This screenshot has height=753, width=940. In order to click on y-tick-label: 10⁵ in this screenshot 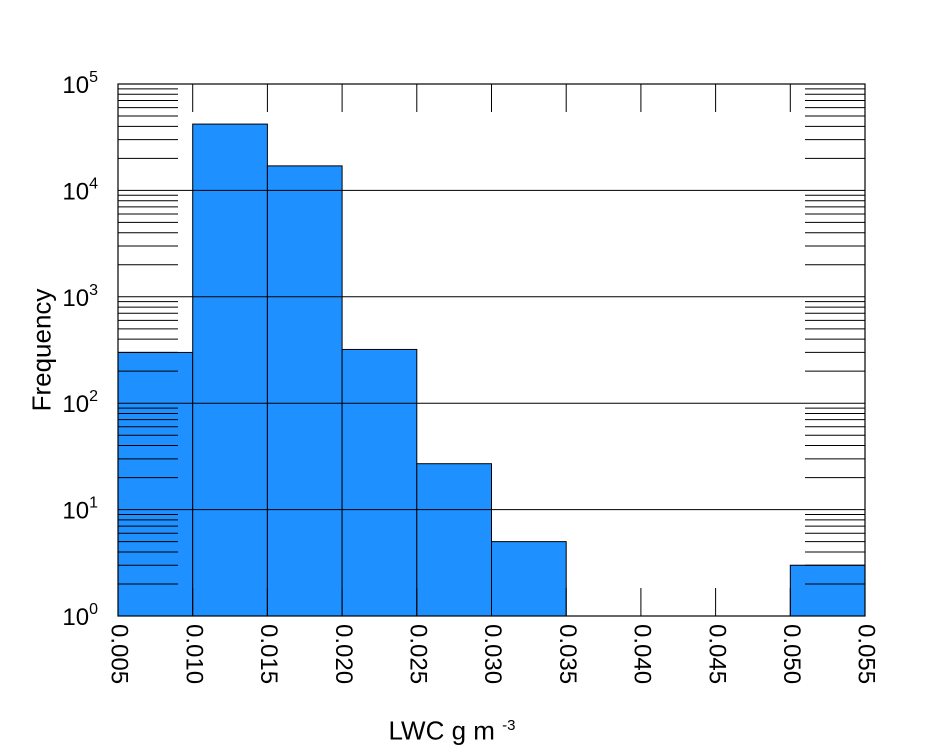, I will do `click(80, 84)`.